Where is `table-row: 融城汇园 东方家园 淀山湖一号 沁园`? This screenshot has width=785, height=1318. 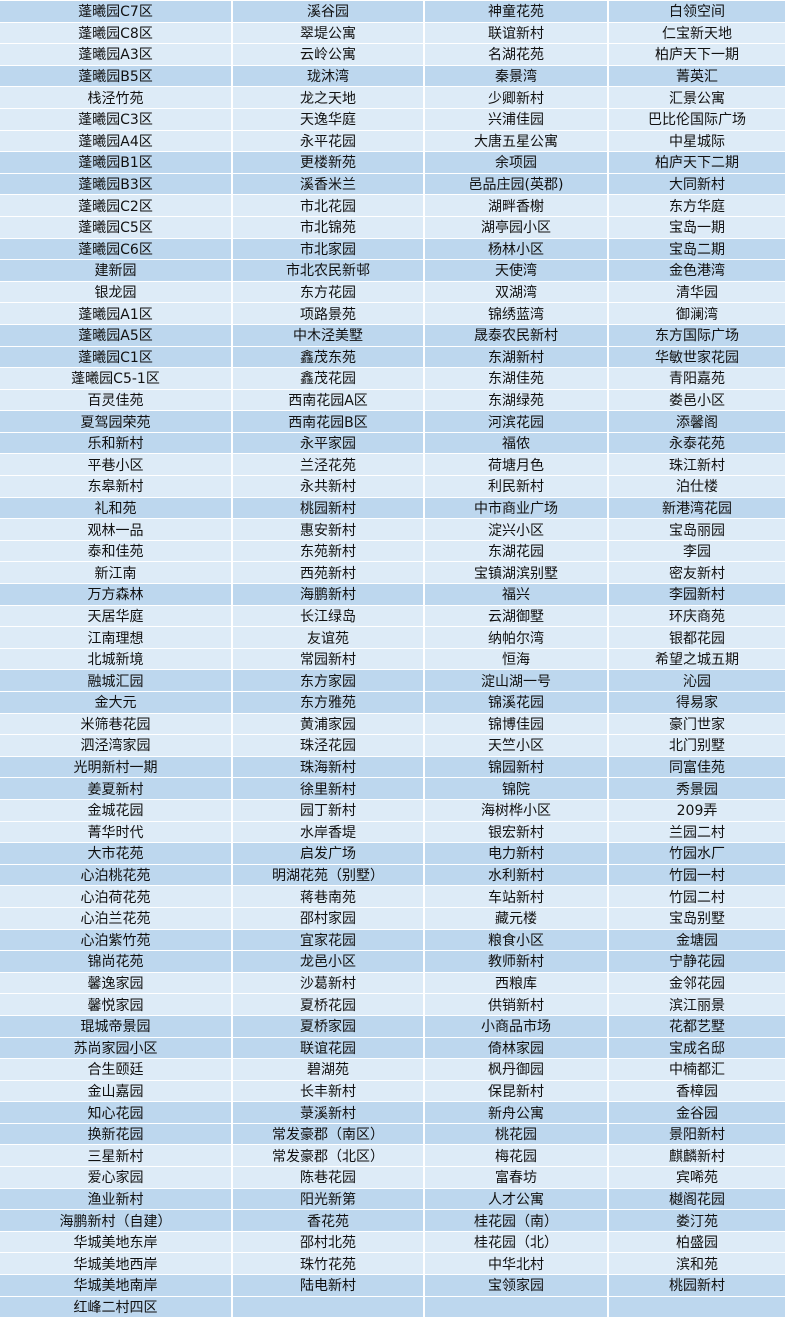 table-row: 融城汇园 东方家园 淀山湖一号 沁园 is located at coordinates (392, 680).